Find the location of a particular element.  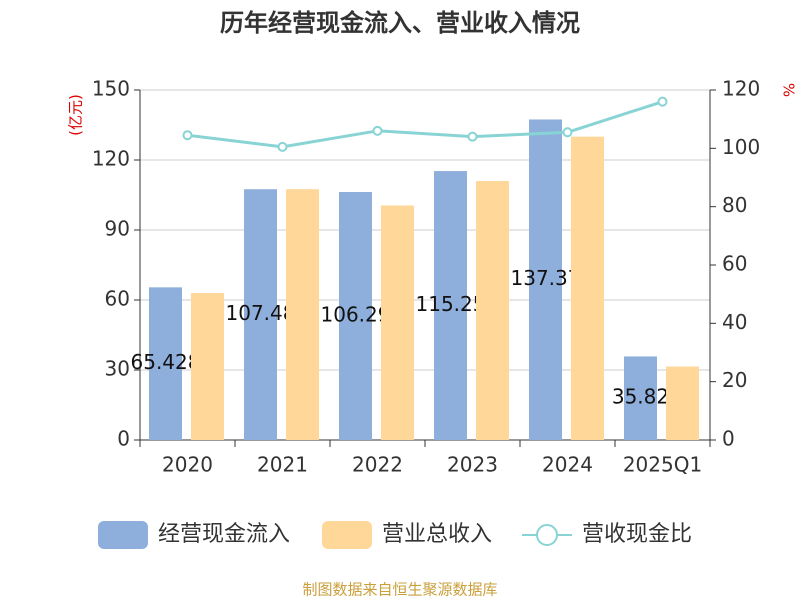

y-tick-label: 120 is located at coordinates (111, 159).